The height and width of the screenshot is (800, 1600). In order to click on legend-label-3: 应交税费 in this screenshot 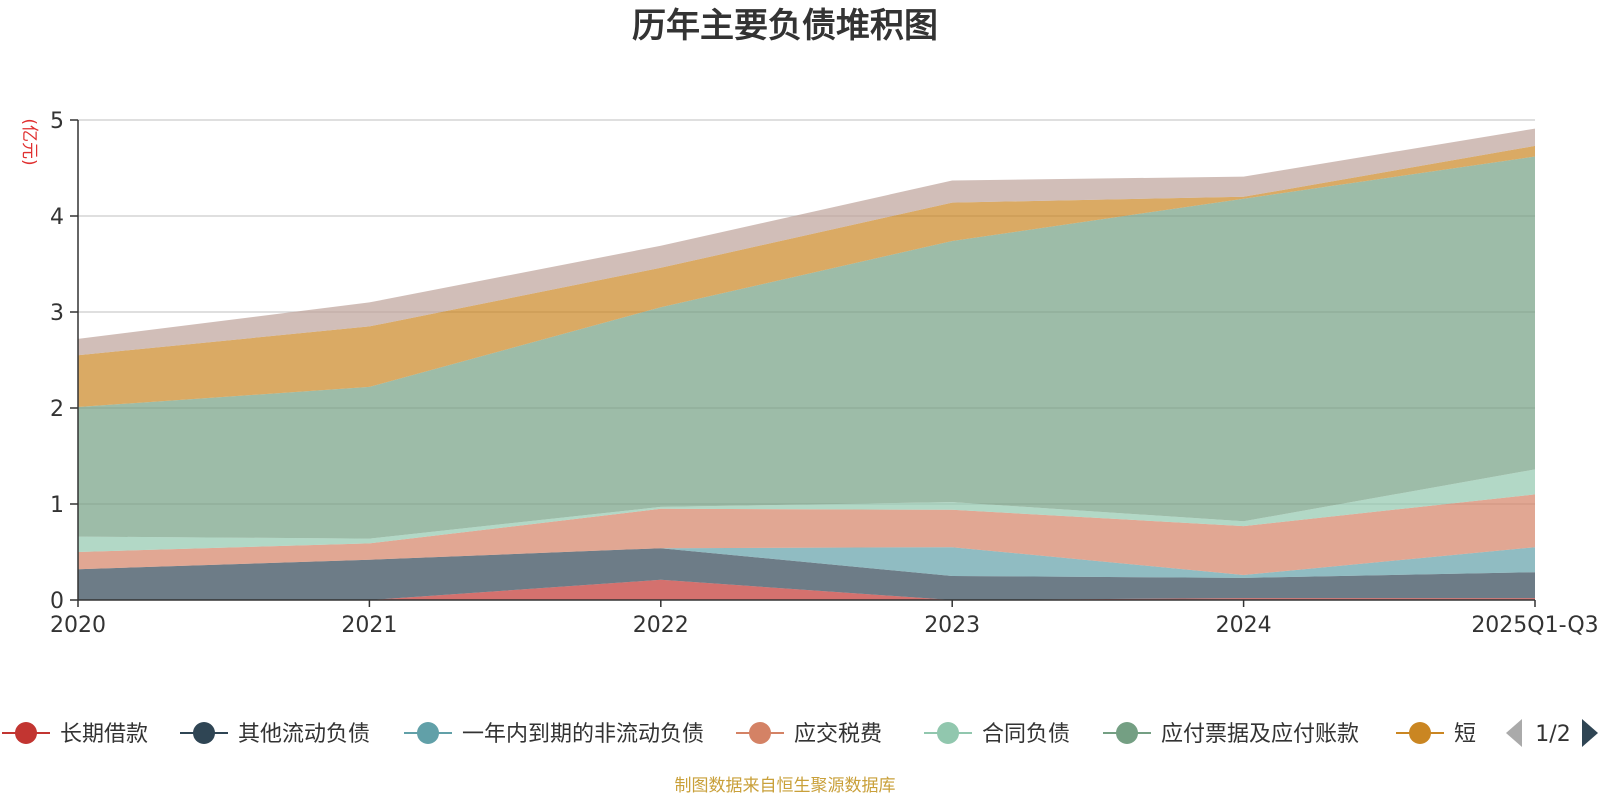, I will do `click(838, 734)`.